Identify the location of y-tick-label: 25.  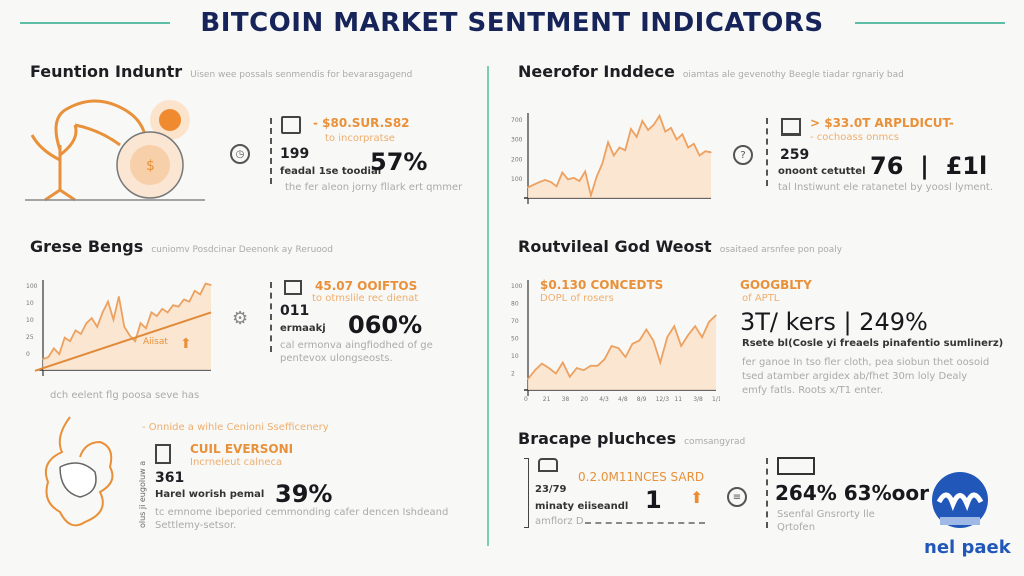
(30, 337).